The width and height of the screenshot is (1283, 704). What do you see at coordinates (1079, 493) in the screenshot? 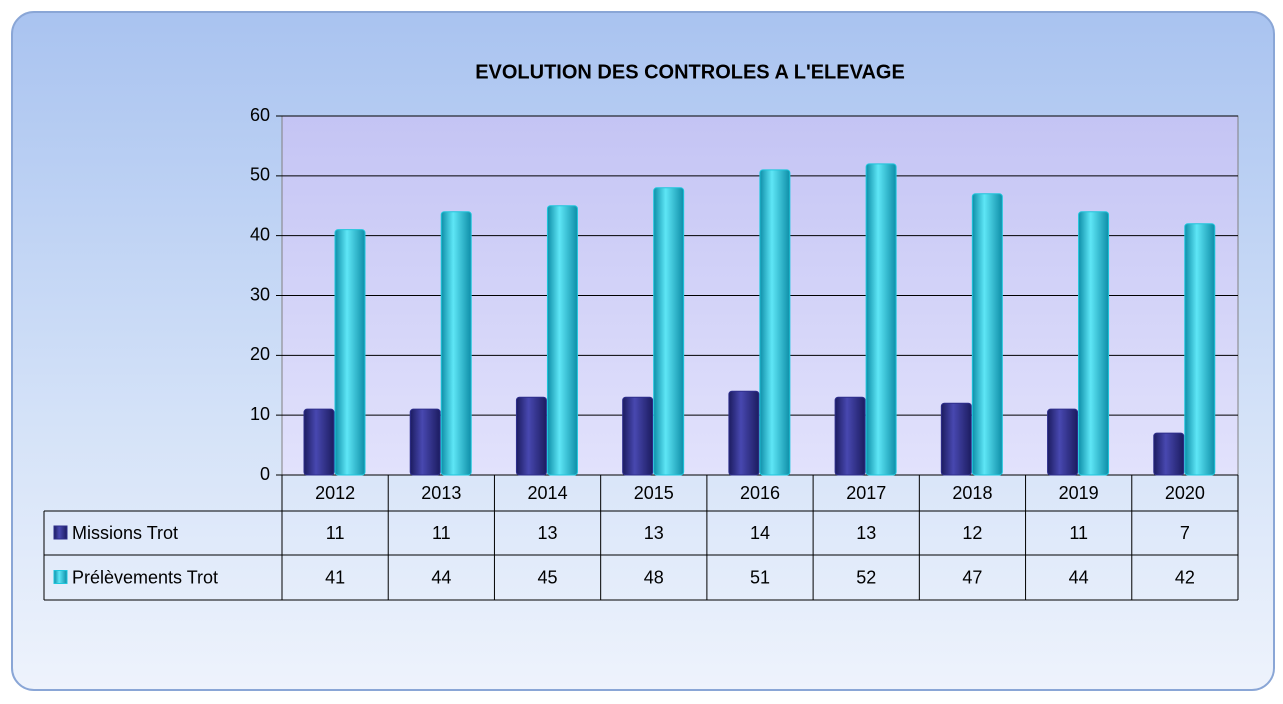
I see `x-tick-label: 2019` at bounding box center [1079, 493].